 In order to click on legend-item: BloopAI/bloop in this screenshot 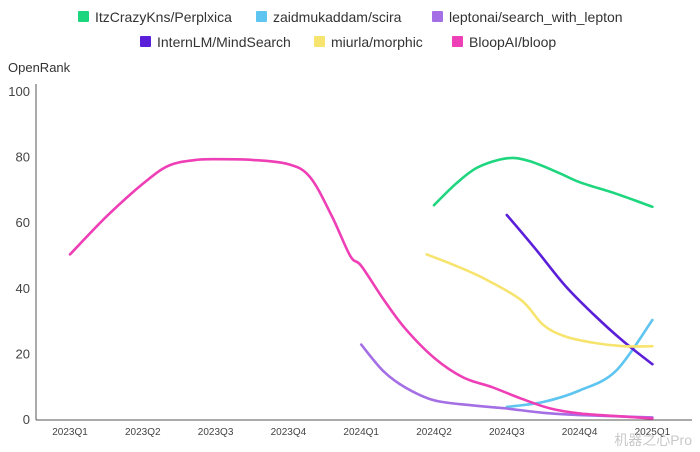, I will do `click(504, 42)`.